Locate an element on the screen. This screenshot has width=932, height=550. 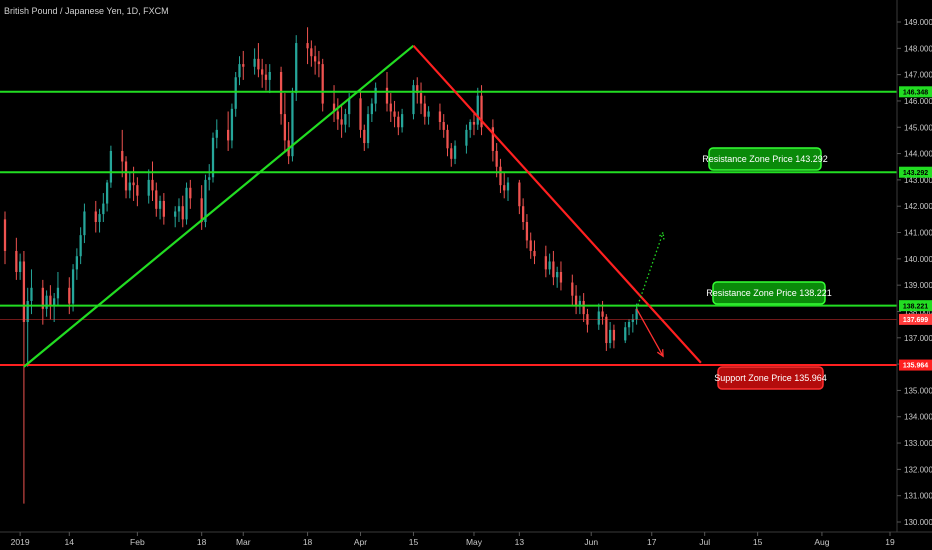
chart-title: British Pound / Japanese Yen, 1D, FXCM is located at coordinates (86, 11).